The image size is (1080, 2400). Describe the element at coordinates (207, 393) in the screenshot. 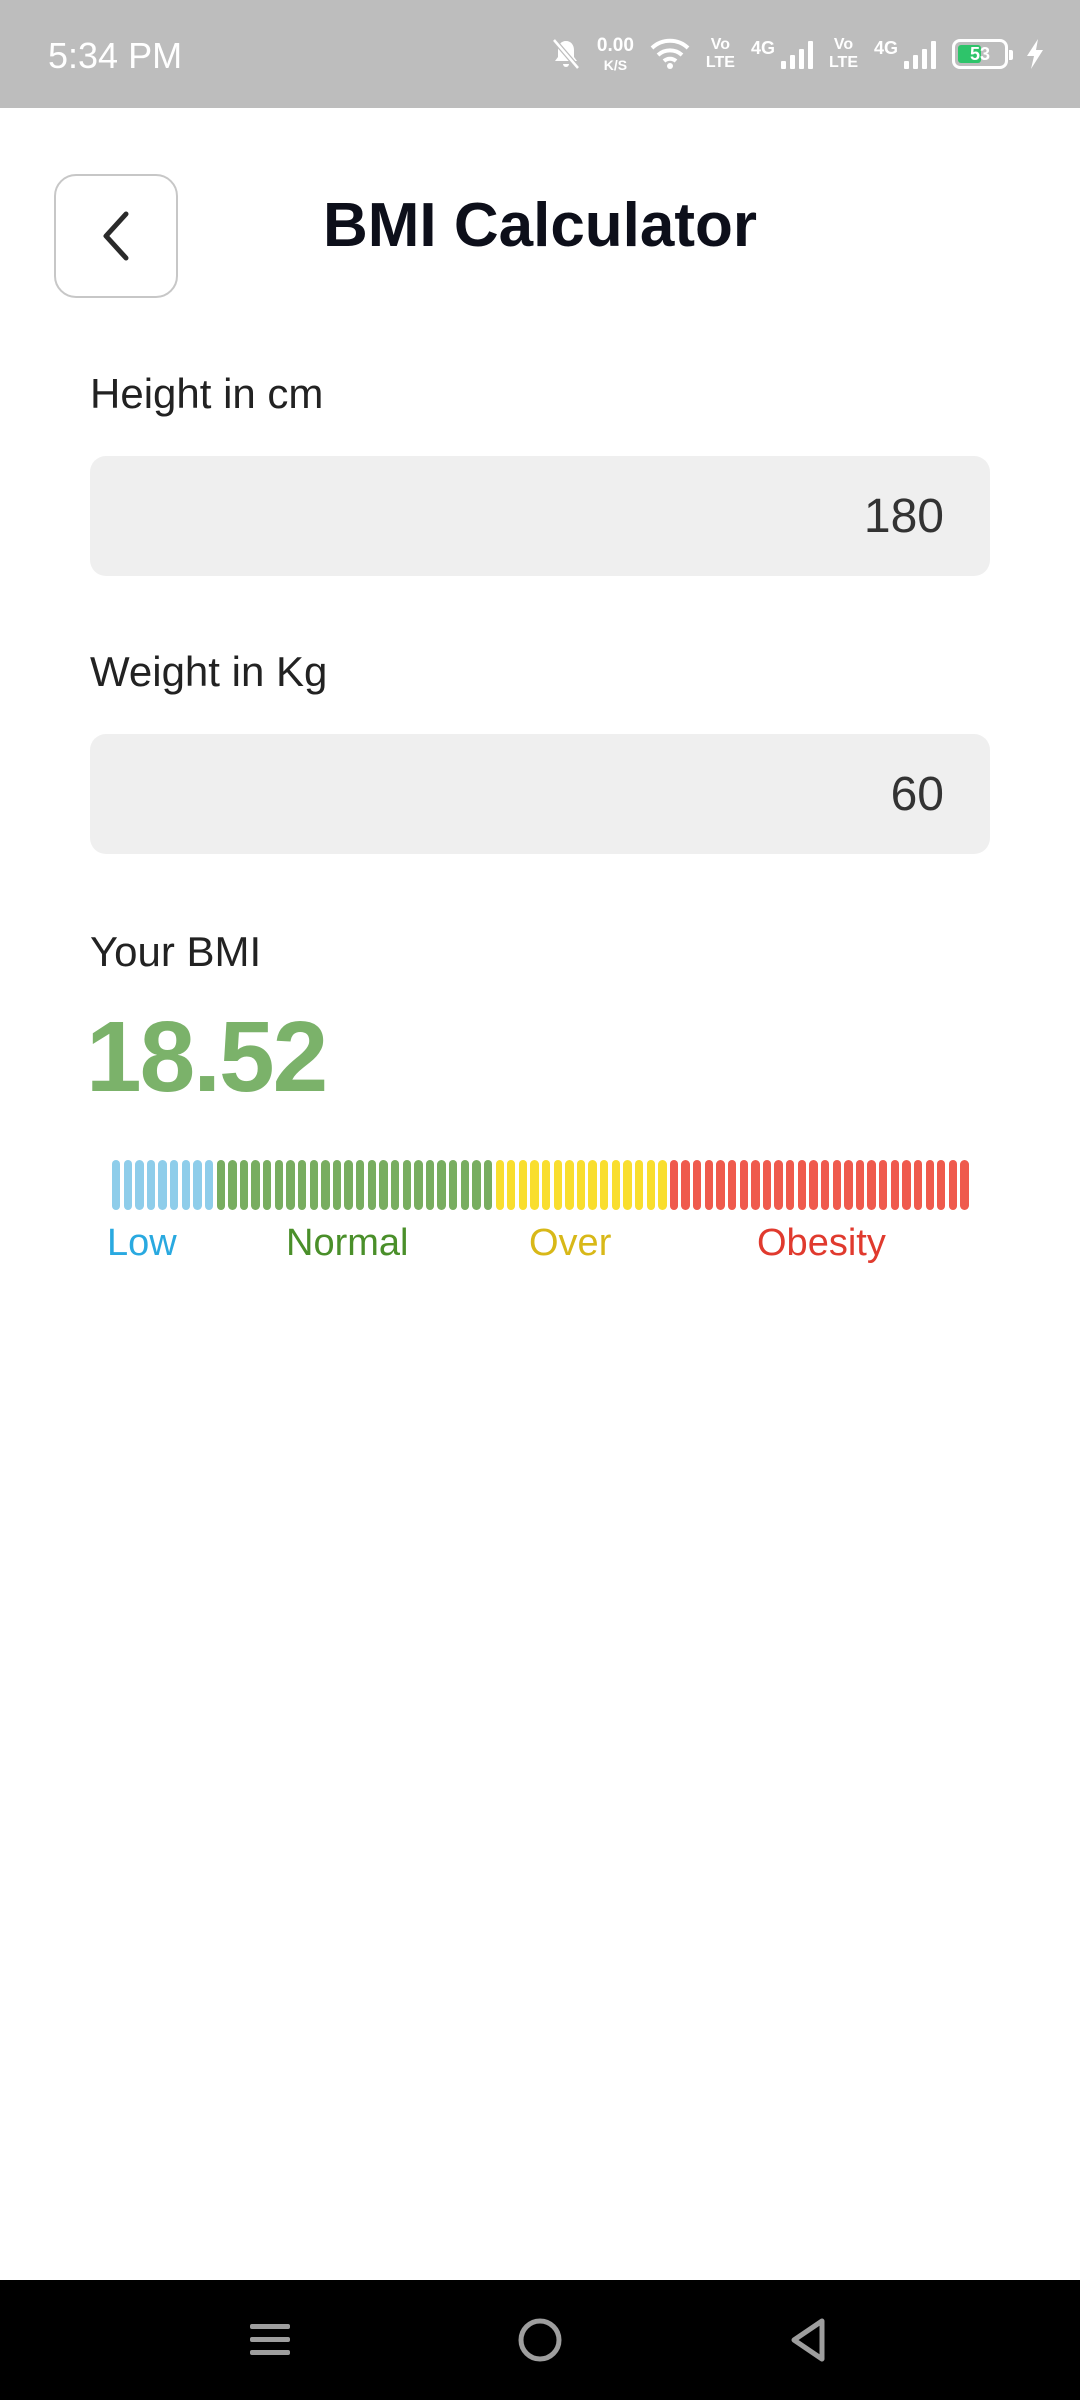

I see `height-label: Height in cm` at that location.